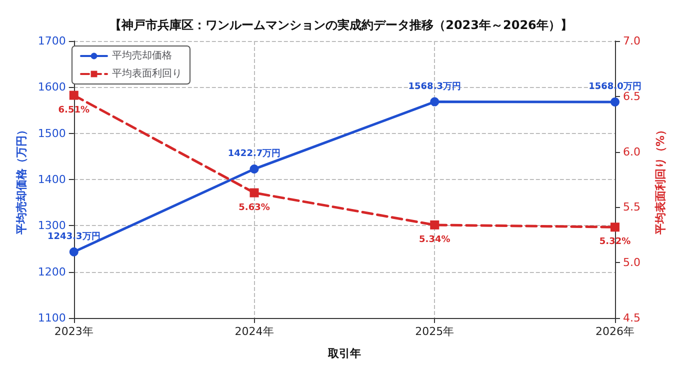  Describe the element at coordinates (434, 239) in the screenshot. I see `data-label: 5.34%` at that location.